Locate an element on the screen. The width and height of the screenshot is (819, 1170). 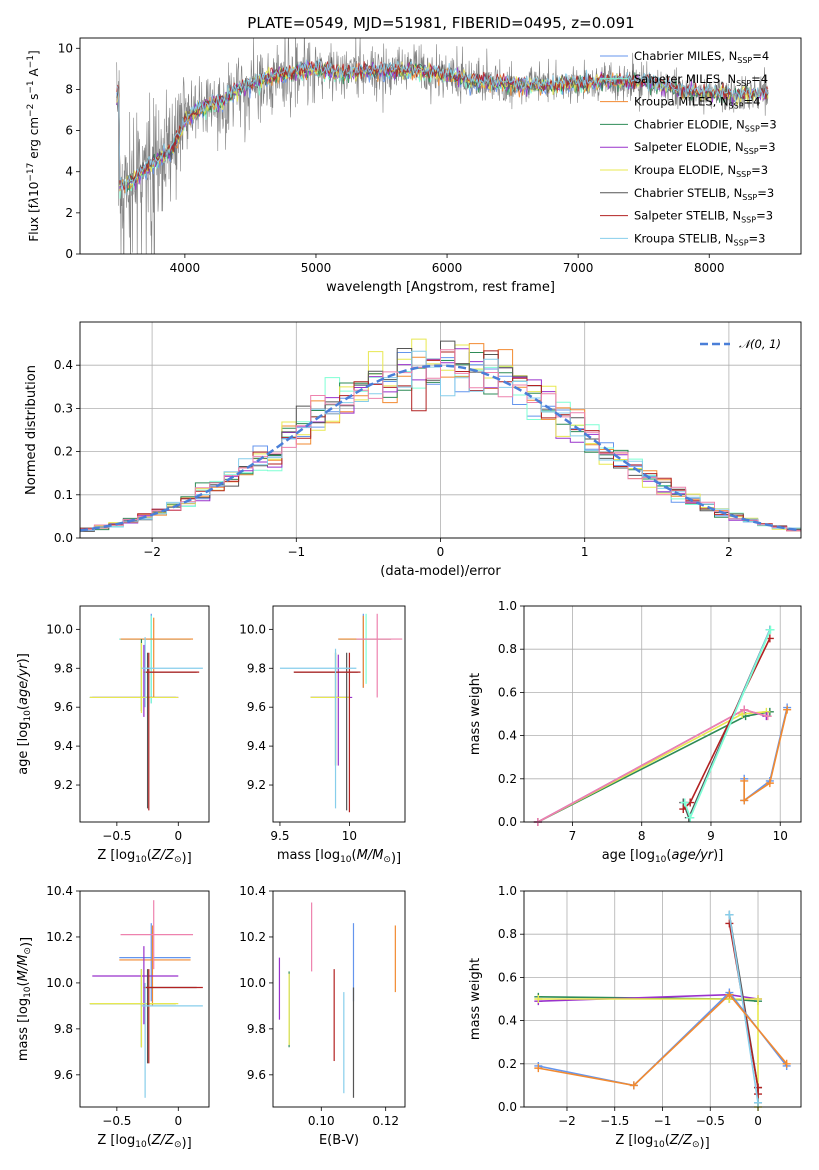
x-tick-label: 8000 is located at coordinates (709, 268).